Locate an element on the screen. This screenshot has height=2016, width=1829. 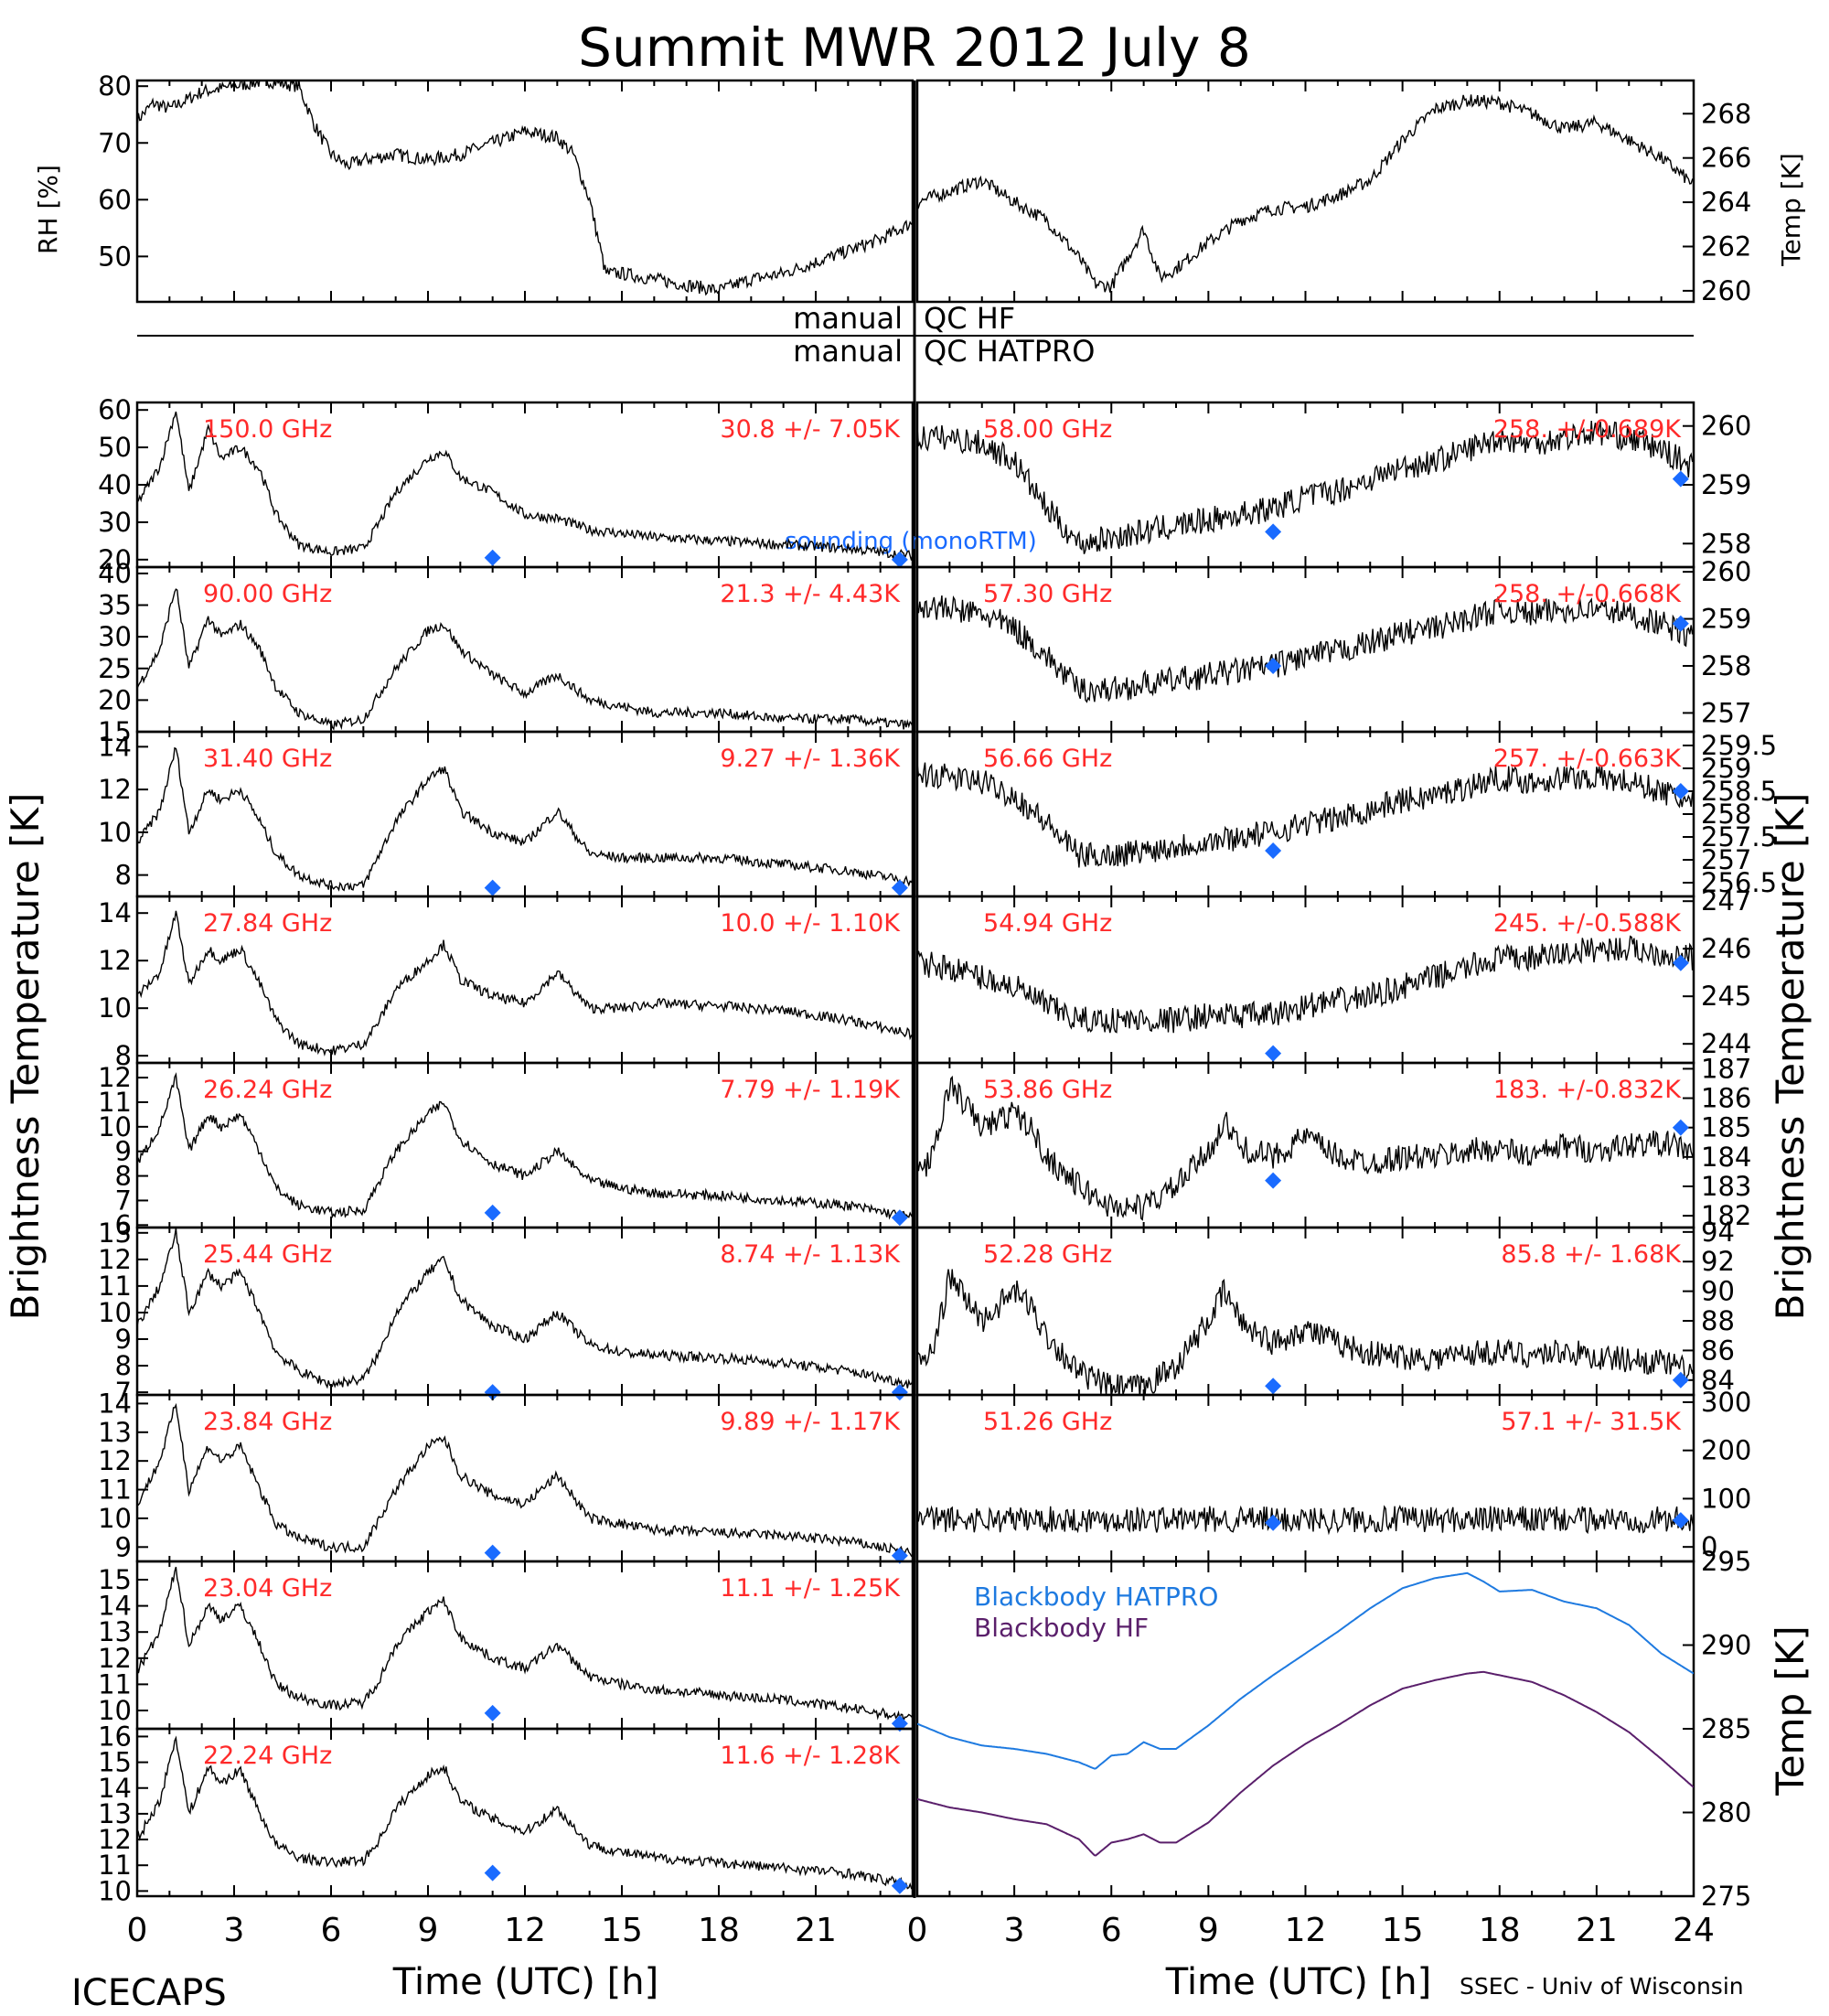
y-tick-label: 247 is located at coordinates (1726, 901).